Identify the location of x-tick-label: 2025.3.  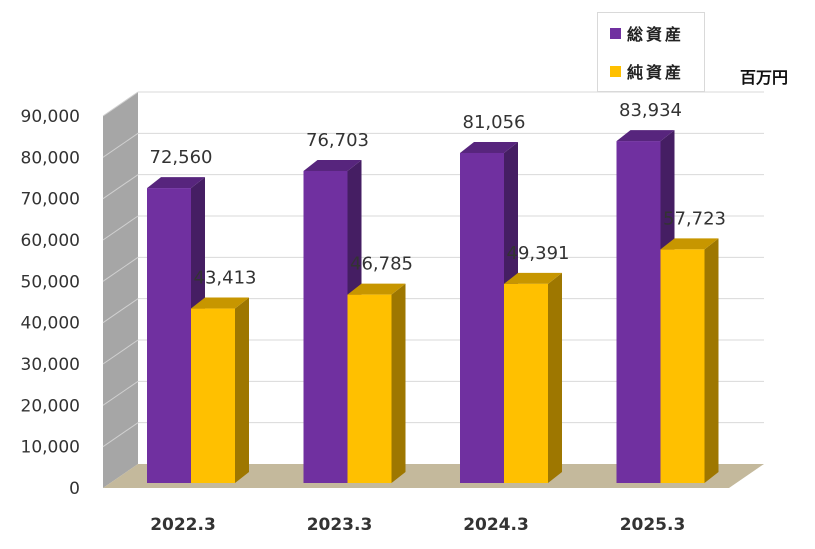
(653, 525).